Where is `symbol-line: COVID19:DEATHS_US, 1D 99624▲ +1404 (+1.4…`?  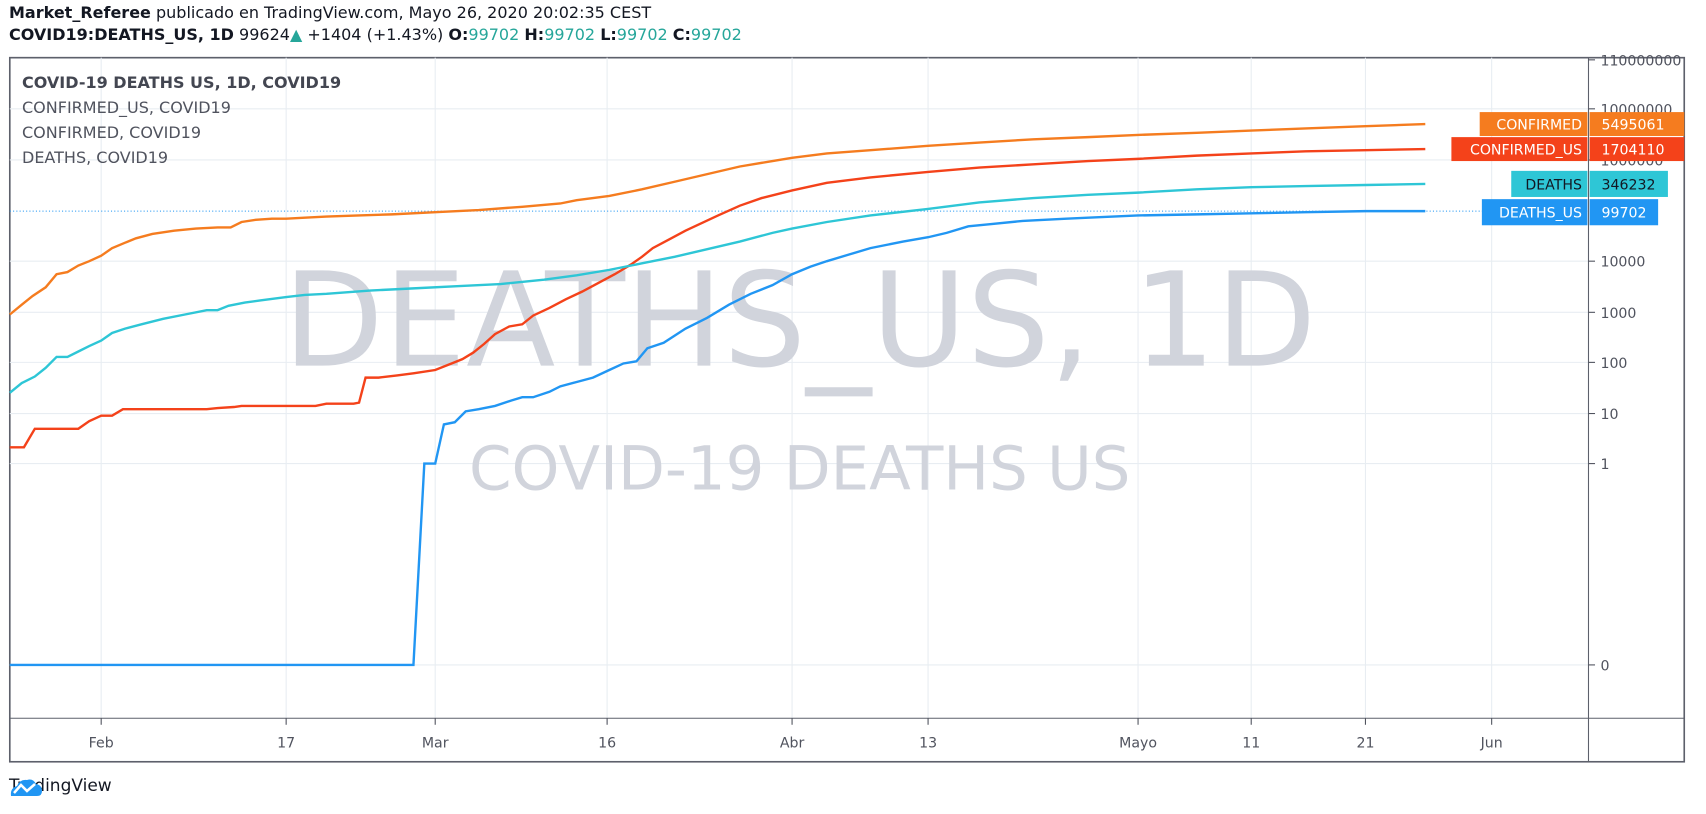 symbol-line: COVID19:DEATHS_US, 1D 99624▲ +1404 (+1.4… is located at coordinates (375, 35).